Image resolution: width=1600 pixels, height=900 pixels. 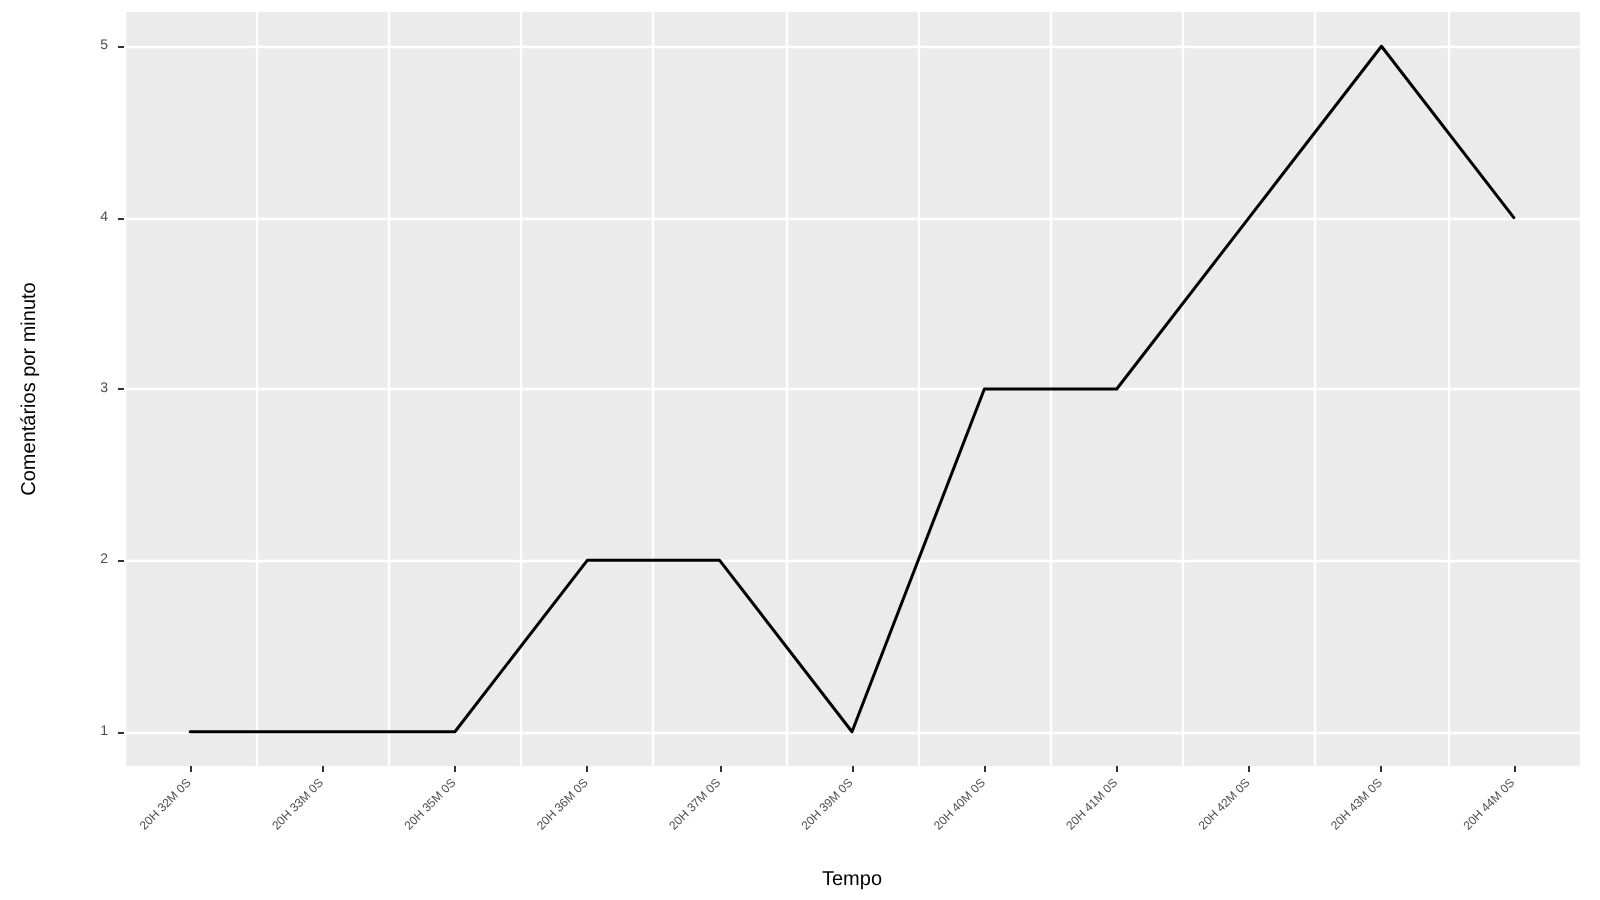 What do you see at coordinates (852, 880) in the screenshot?
I see `x-axis-title: Tempo` at bounding box center [852, 880].